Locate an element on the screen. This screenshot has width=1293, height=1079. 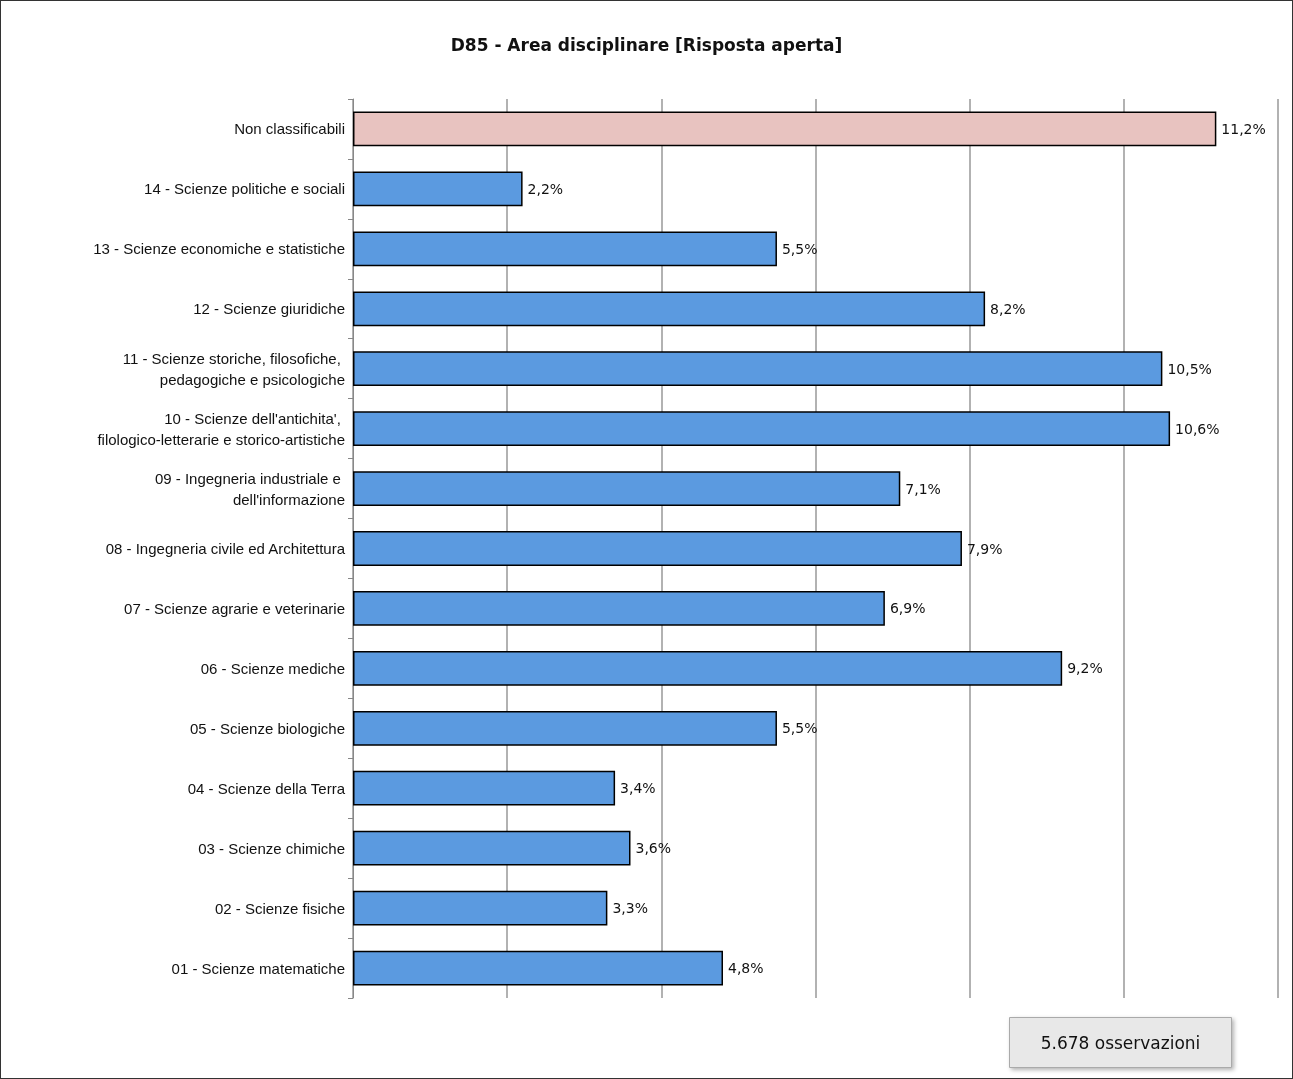
chart-title: D85 - Area disciplinare [Risposta aperta] is located at coordinates (646, 44).